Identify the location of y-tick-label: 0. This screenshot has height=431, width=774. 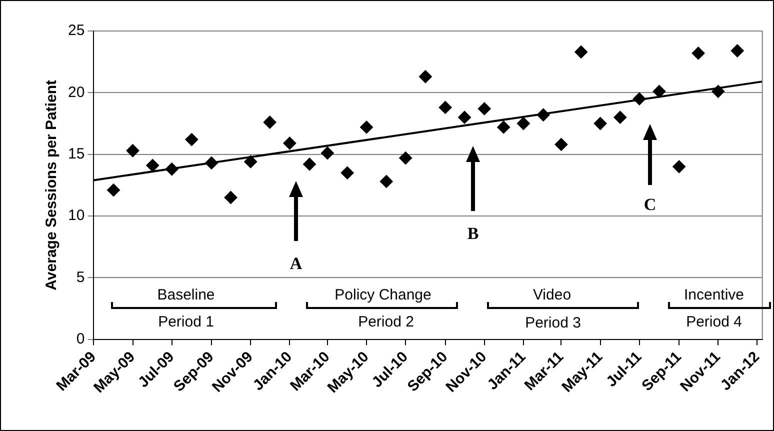
(80, 339).